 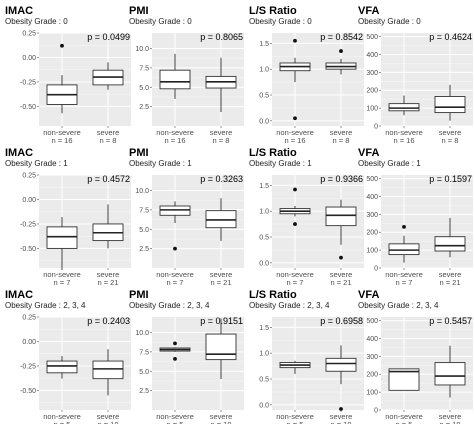 What do you see at coordinates (372, 375) in the screenshot?
I see `y-tick-label: 200` at bounding box center [372, 375].